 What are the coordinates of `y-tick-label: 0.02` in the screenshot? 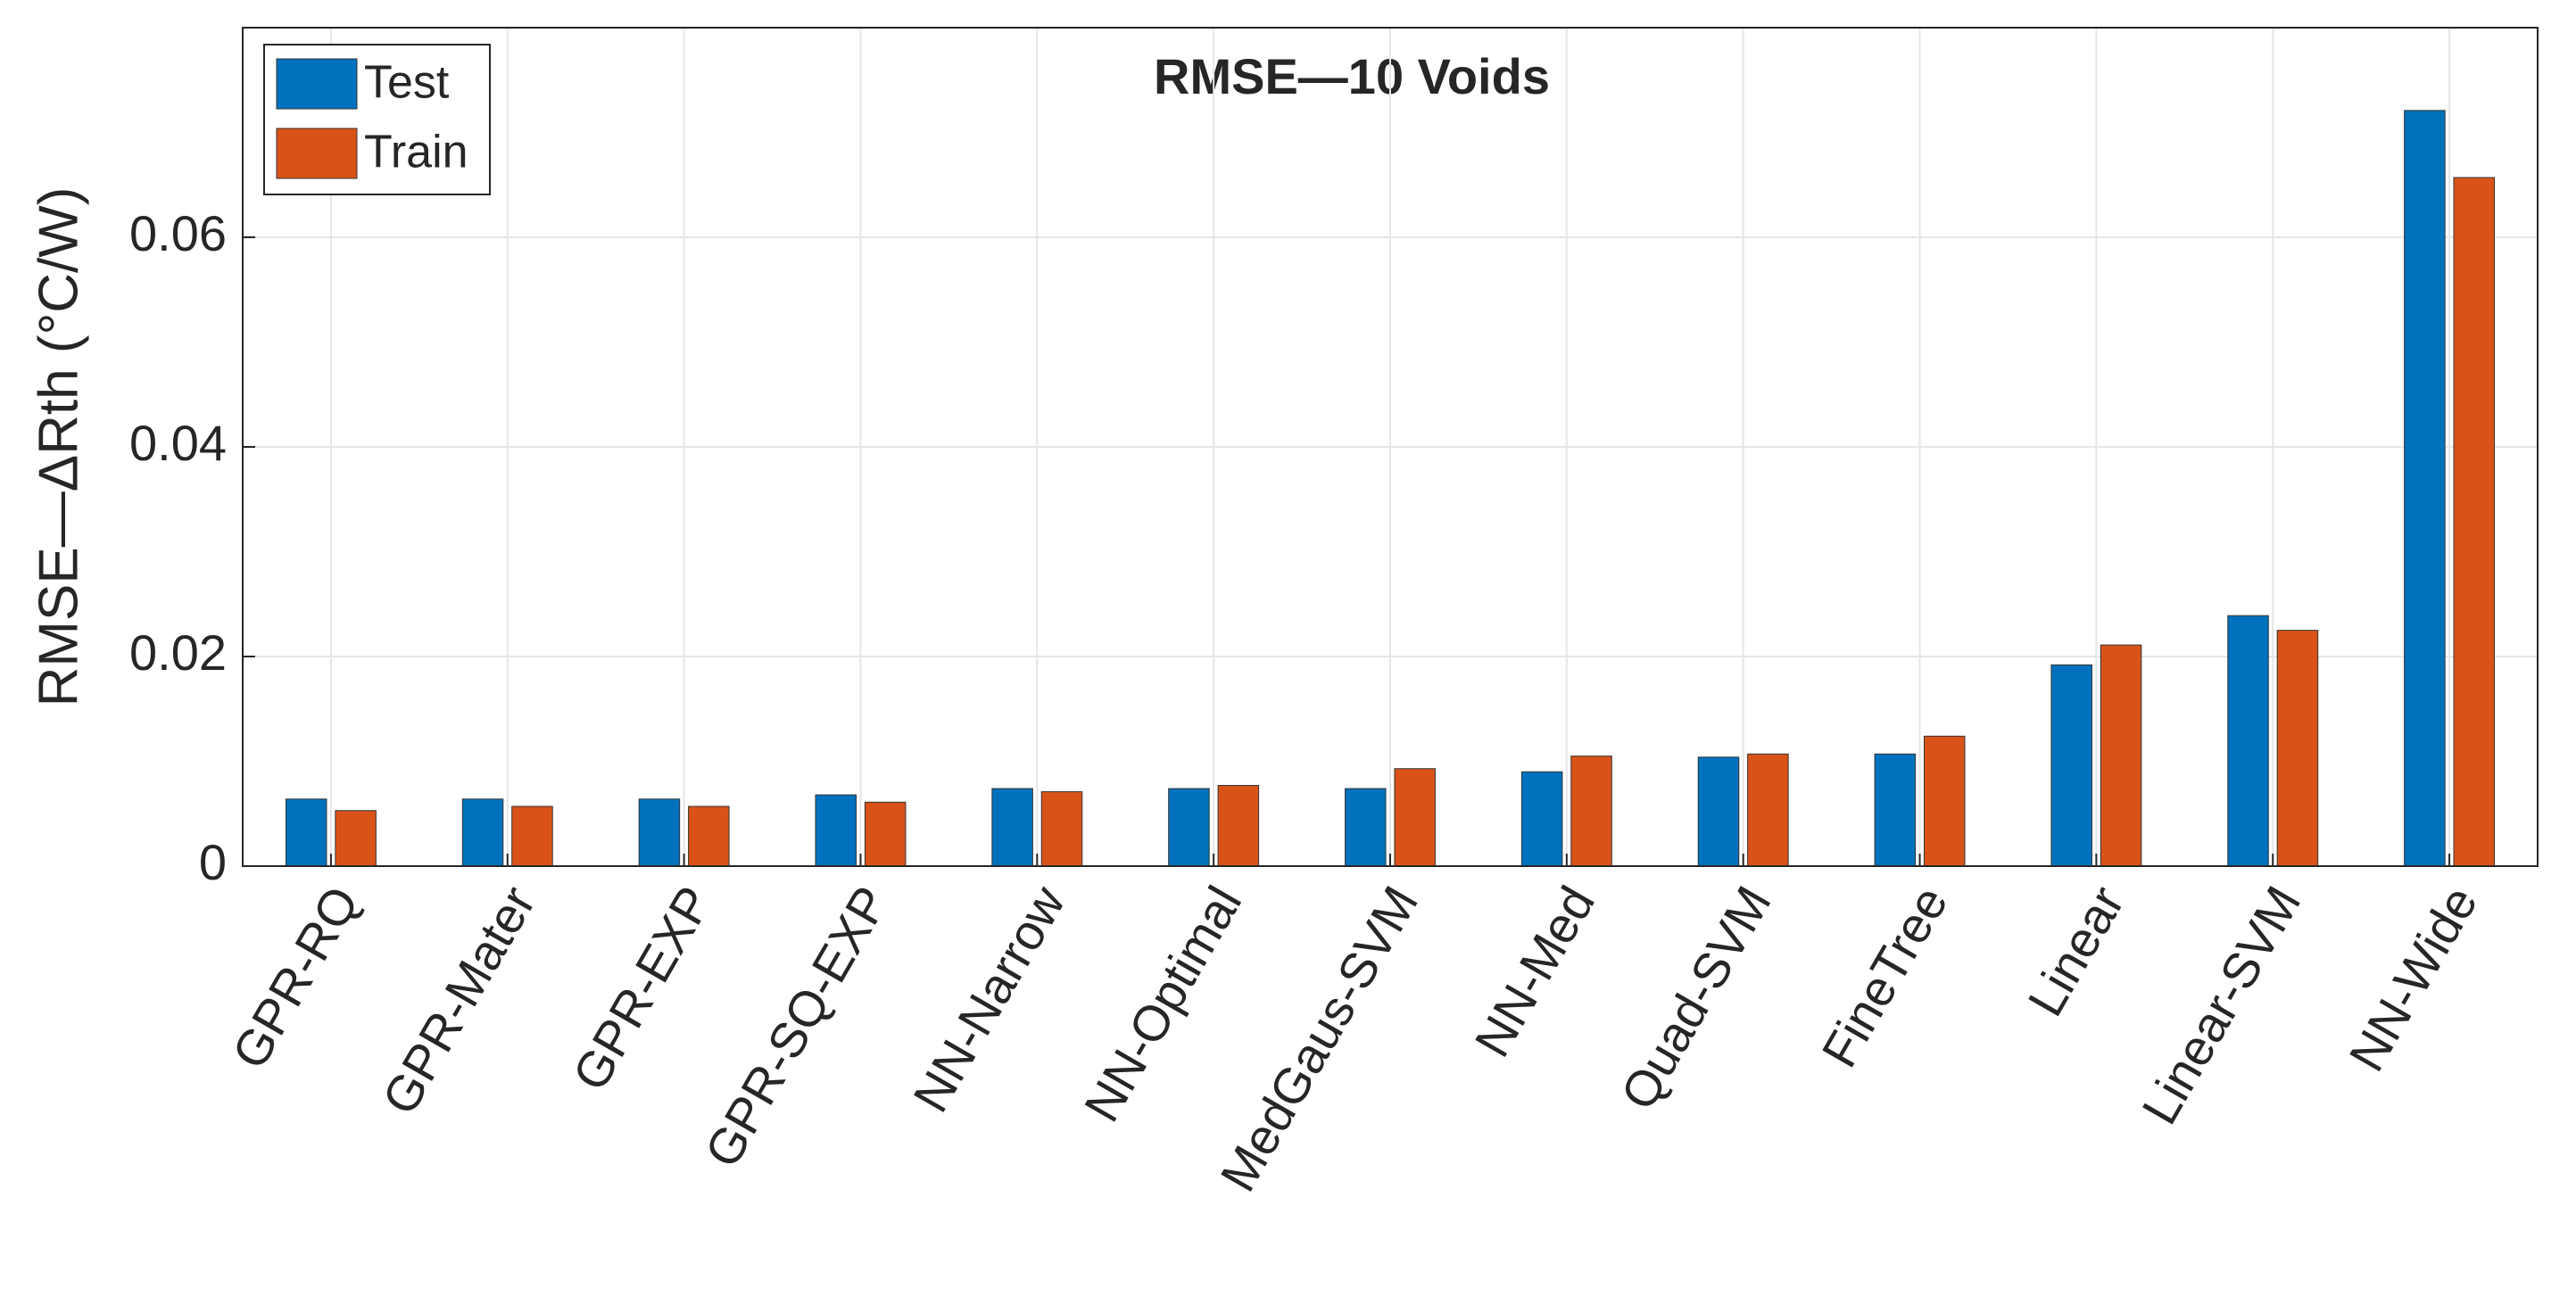 It's located at (178, 652).